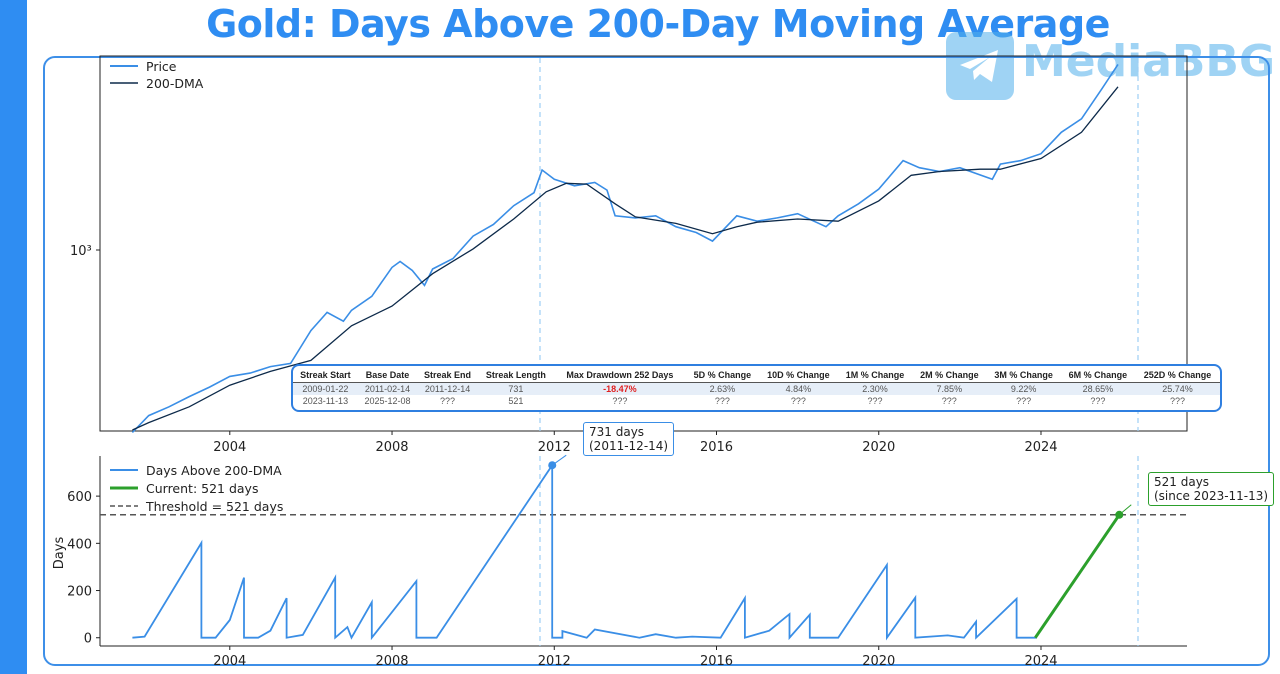 Image resolution: width=1280 pixels, height=674 pixels. I want to click on peak-annotation-line2: (2011-12-14), so click(629, 446).